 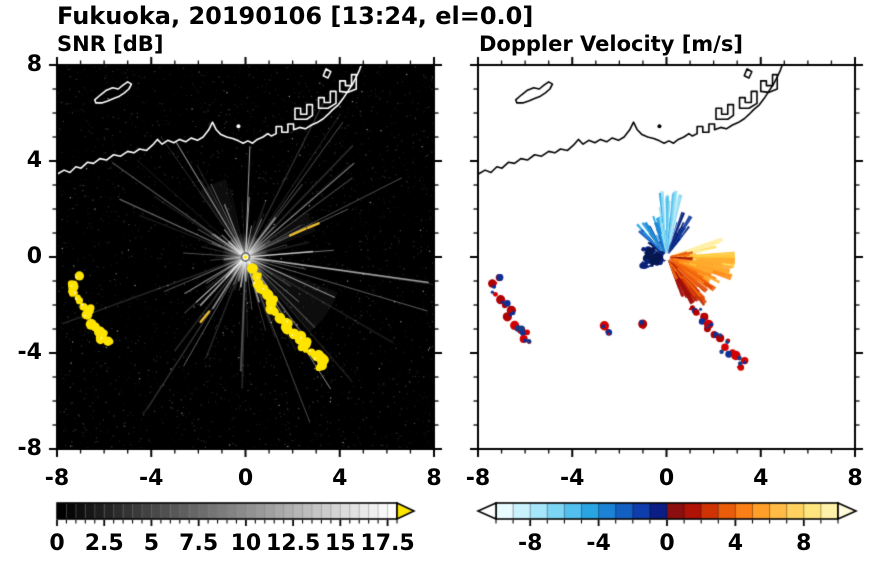 I want to click on snr-x-tick-label: -4, so click(x=151, y=478).